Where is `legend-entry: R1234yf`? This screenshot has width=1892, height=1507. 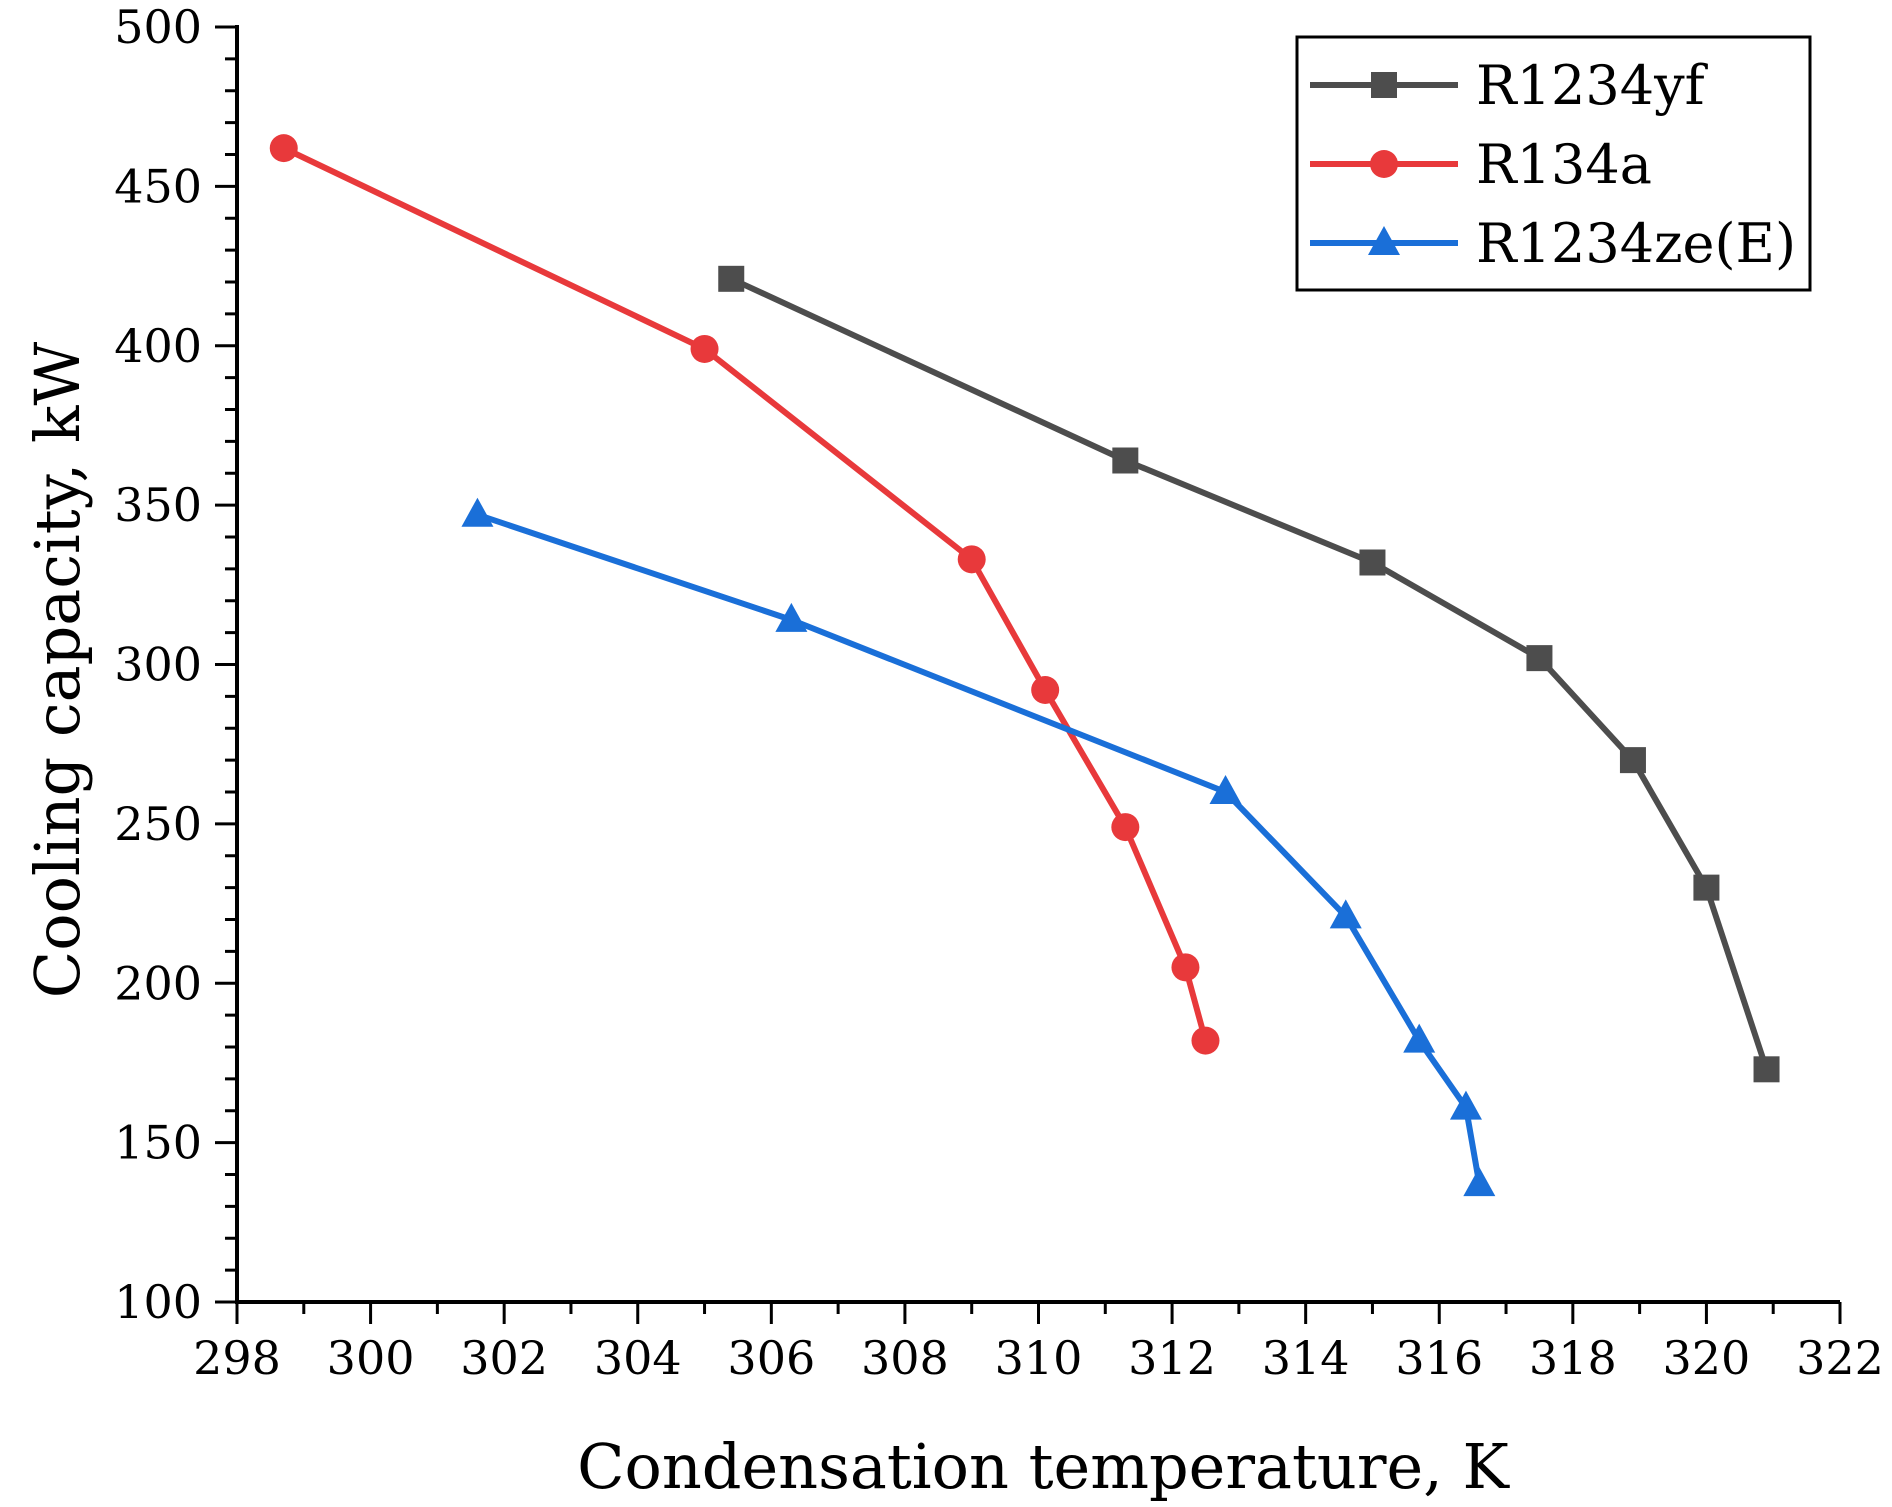 legend-entry: R1234yf is located at coordinates (1509, 85).